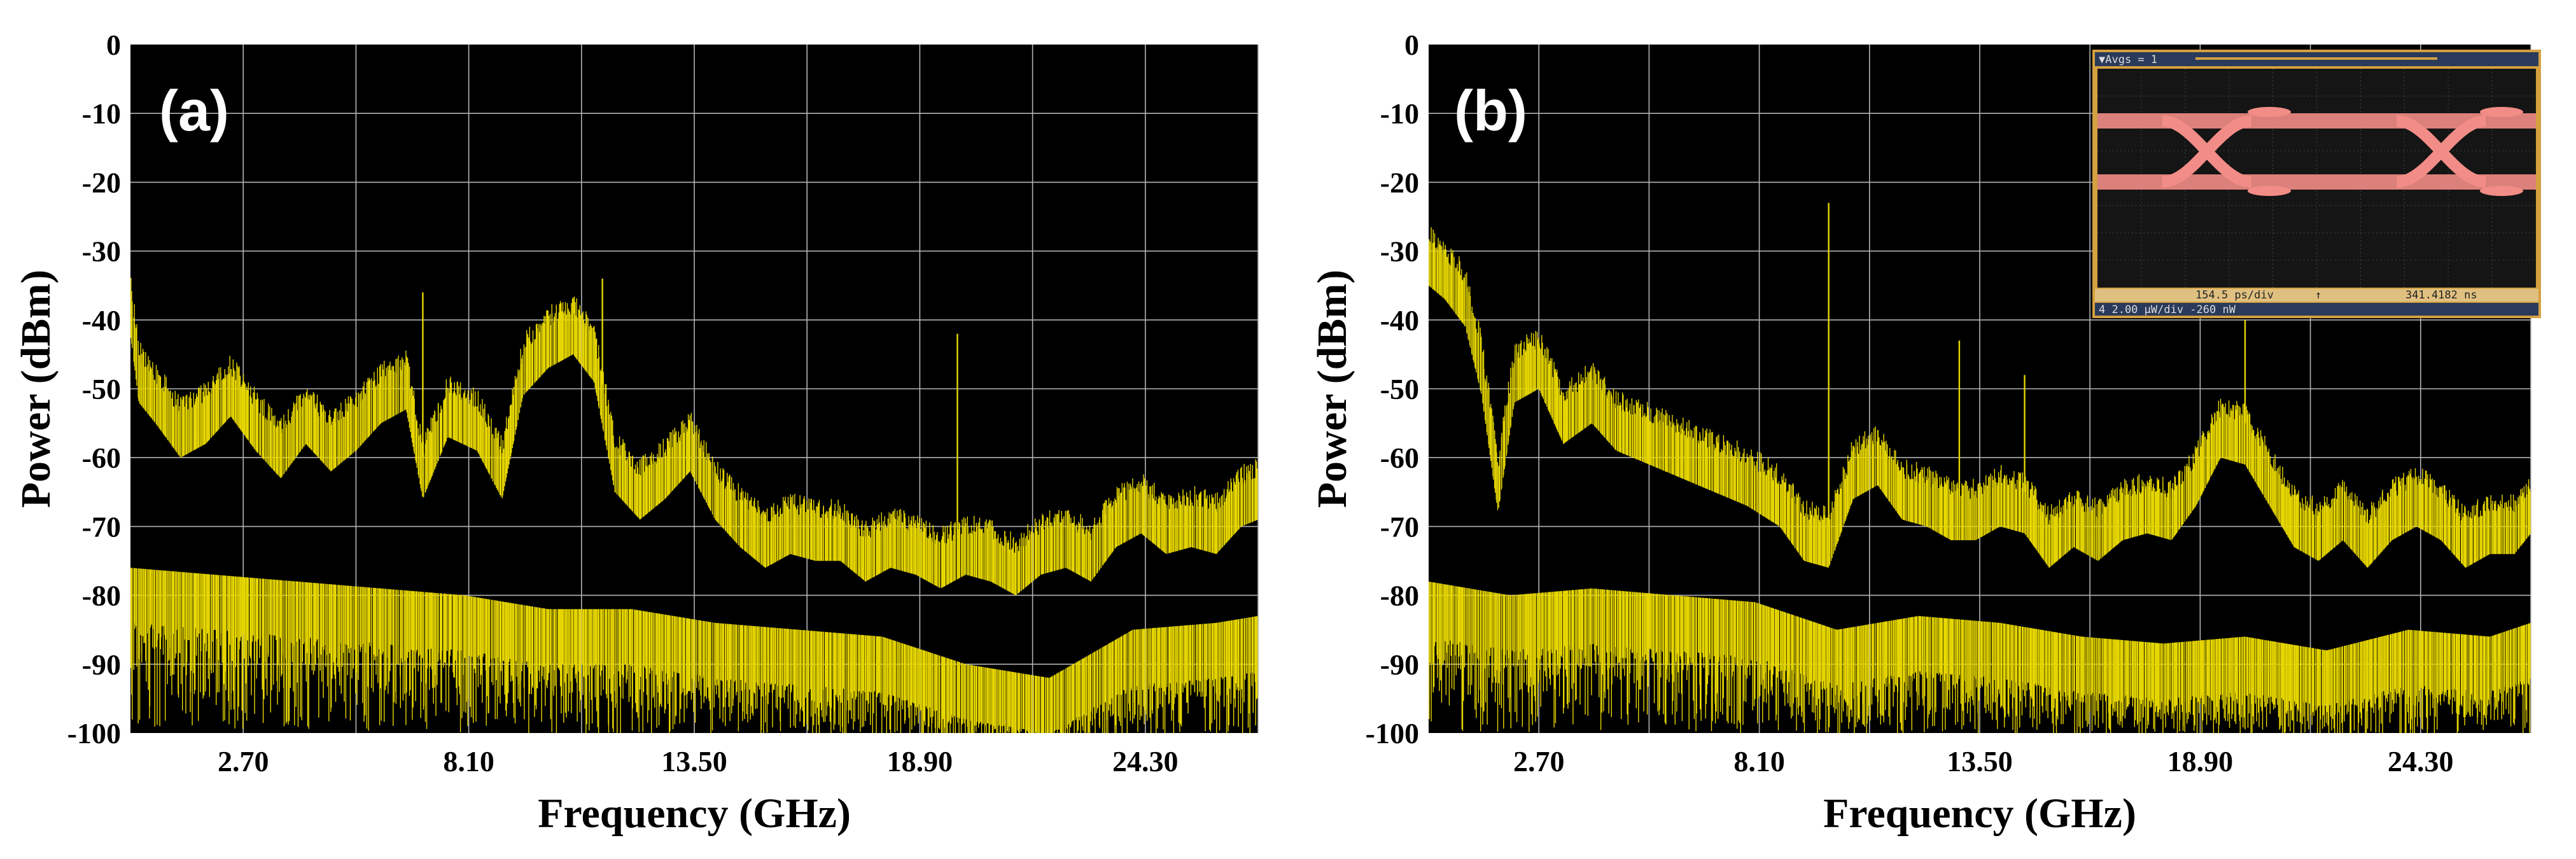 This screenshot has height=859, width=2576. I want to click on panel-b-spurs, so click(2037, 364).